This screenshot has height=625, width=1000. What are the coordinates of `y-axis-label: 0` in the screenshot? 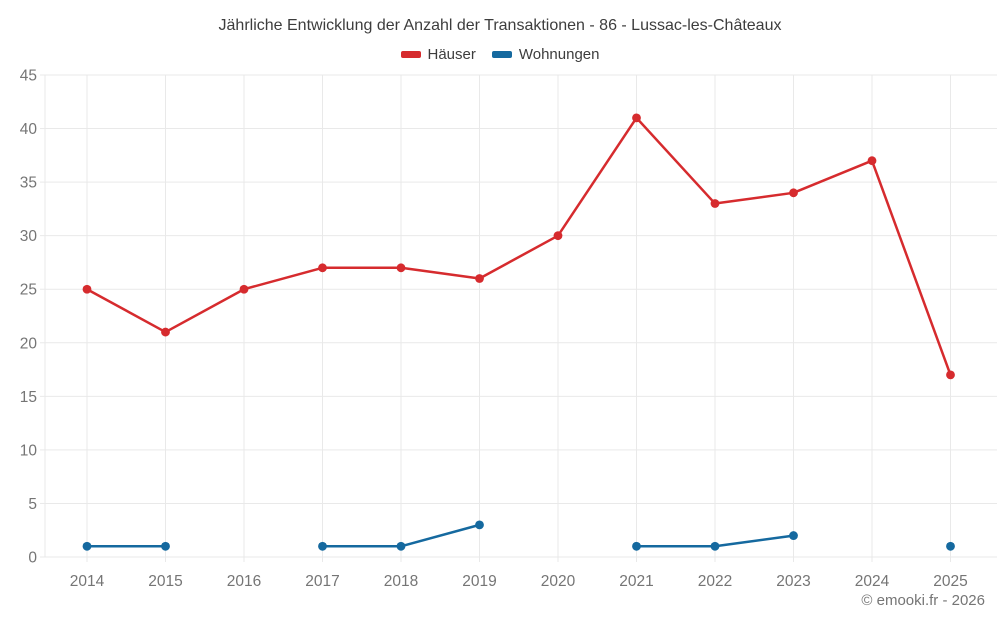 It's located at (32, 558).